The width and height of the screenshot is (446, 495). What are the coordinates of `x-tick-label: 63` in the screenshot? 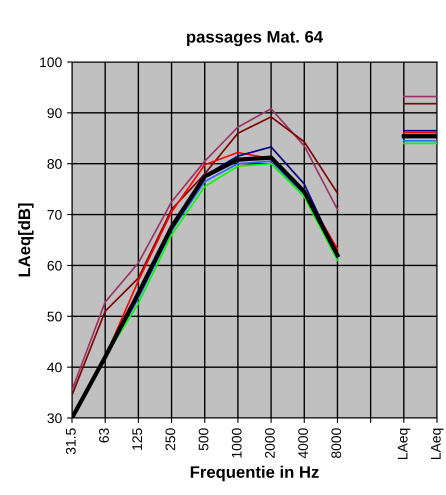 It's located at (104, 435).